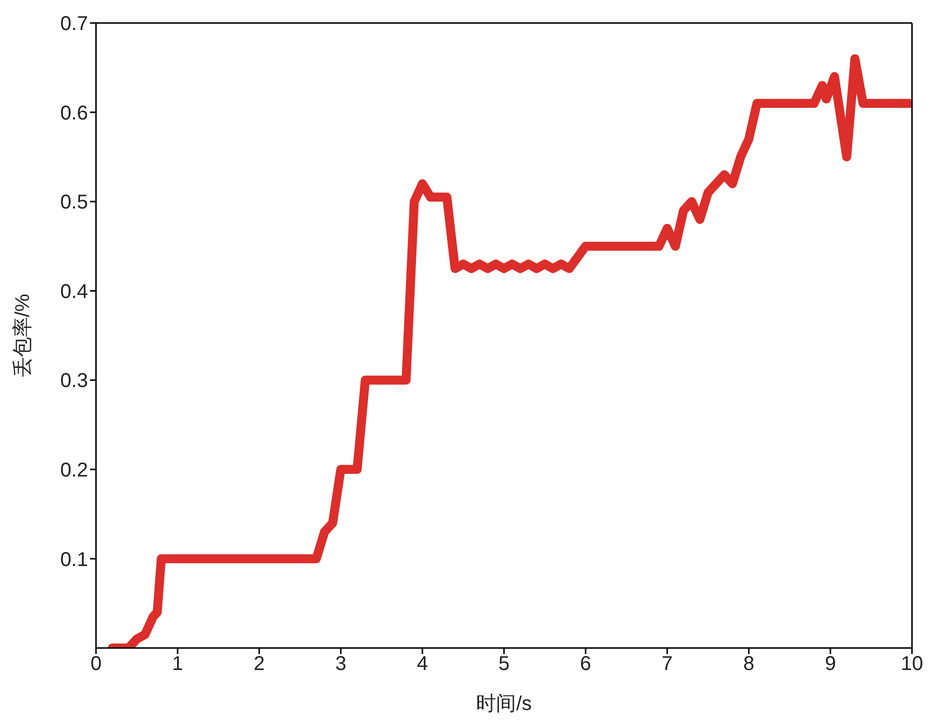 This screenshot has width=939, height=728. Describe the element at coordinates (748, 664) in the screenshot. I see `x-tick-label: 8` at that location.